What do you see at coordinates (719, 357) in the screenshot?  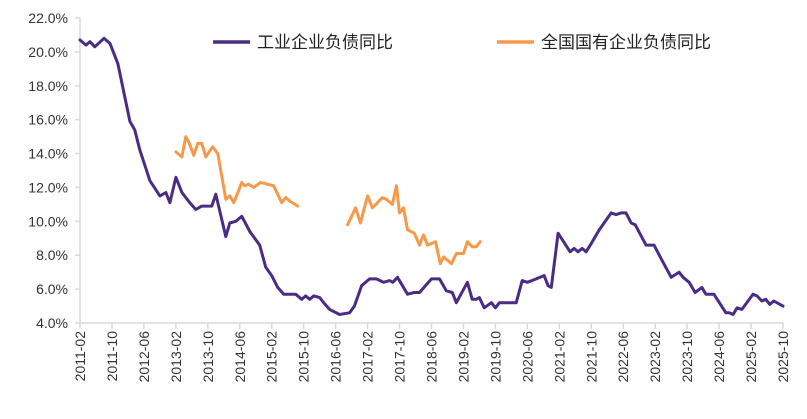 I see `x-tick-label: 2024-06` at bounding box center [719, 357].